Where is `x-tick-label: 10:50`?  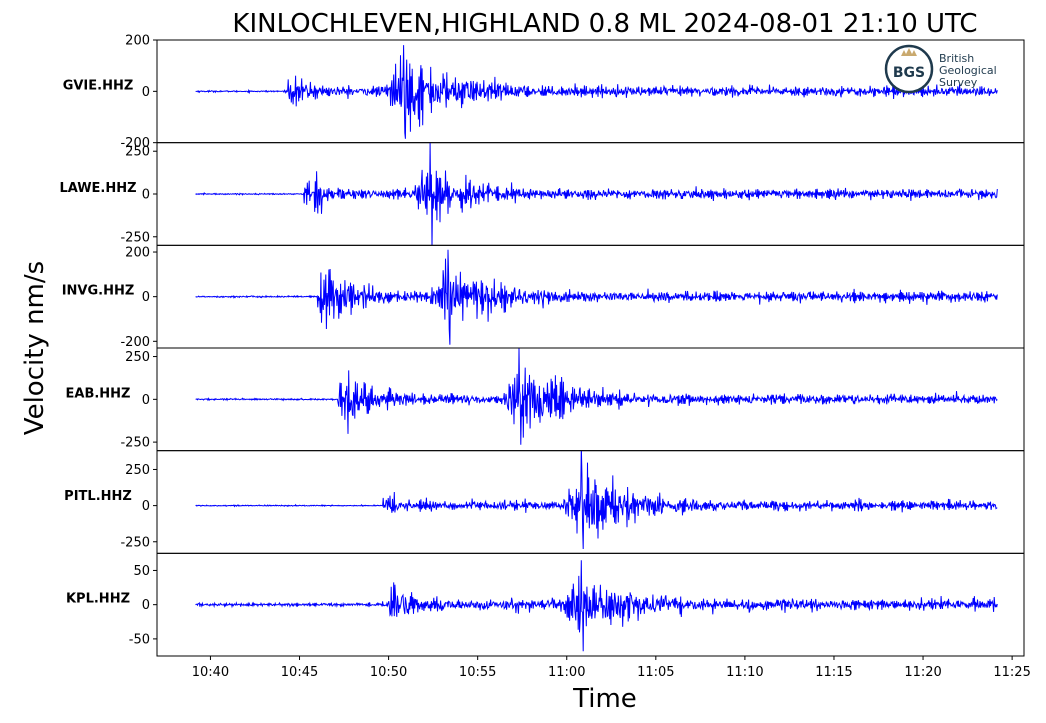 x-tick-label: 10:50 is located at coordinates (388, 672).